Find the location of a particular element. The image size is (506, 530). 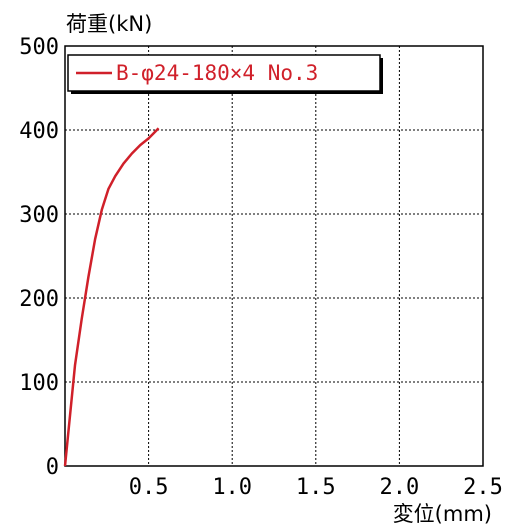

x-tick-labels: 0.5 1.0 1.5 2.0 2.5 is located at coordinates (316, 487).